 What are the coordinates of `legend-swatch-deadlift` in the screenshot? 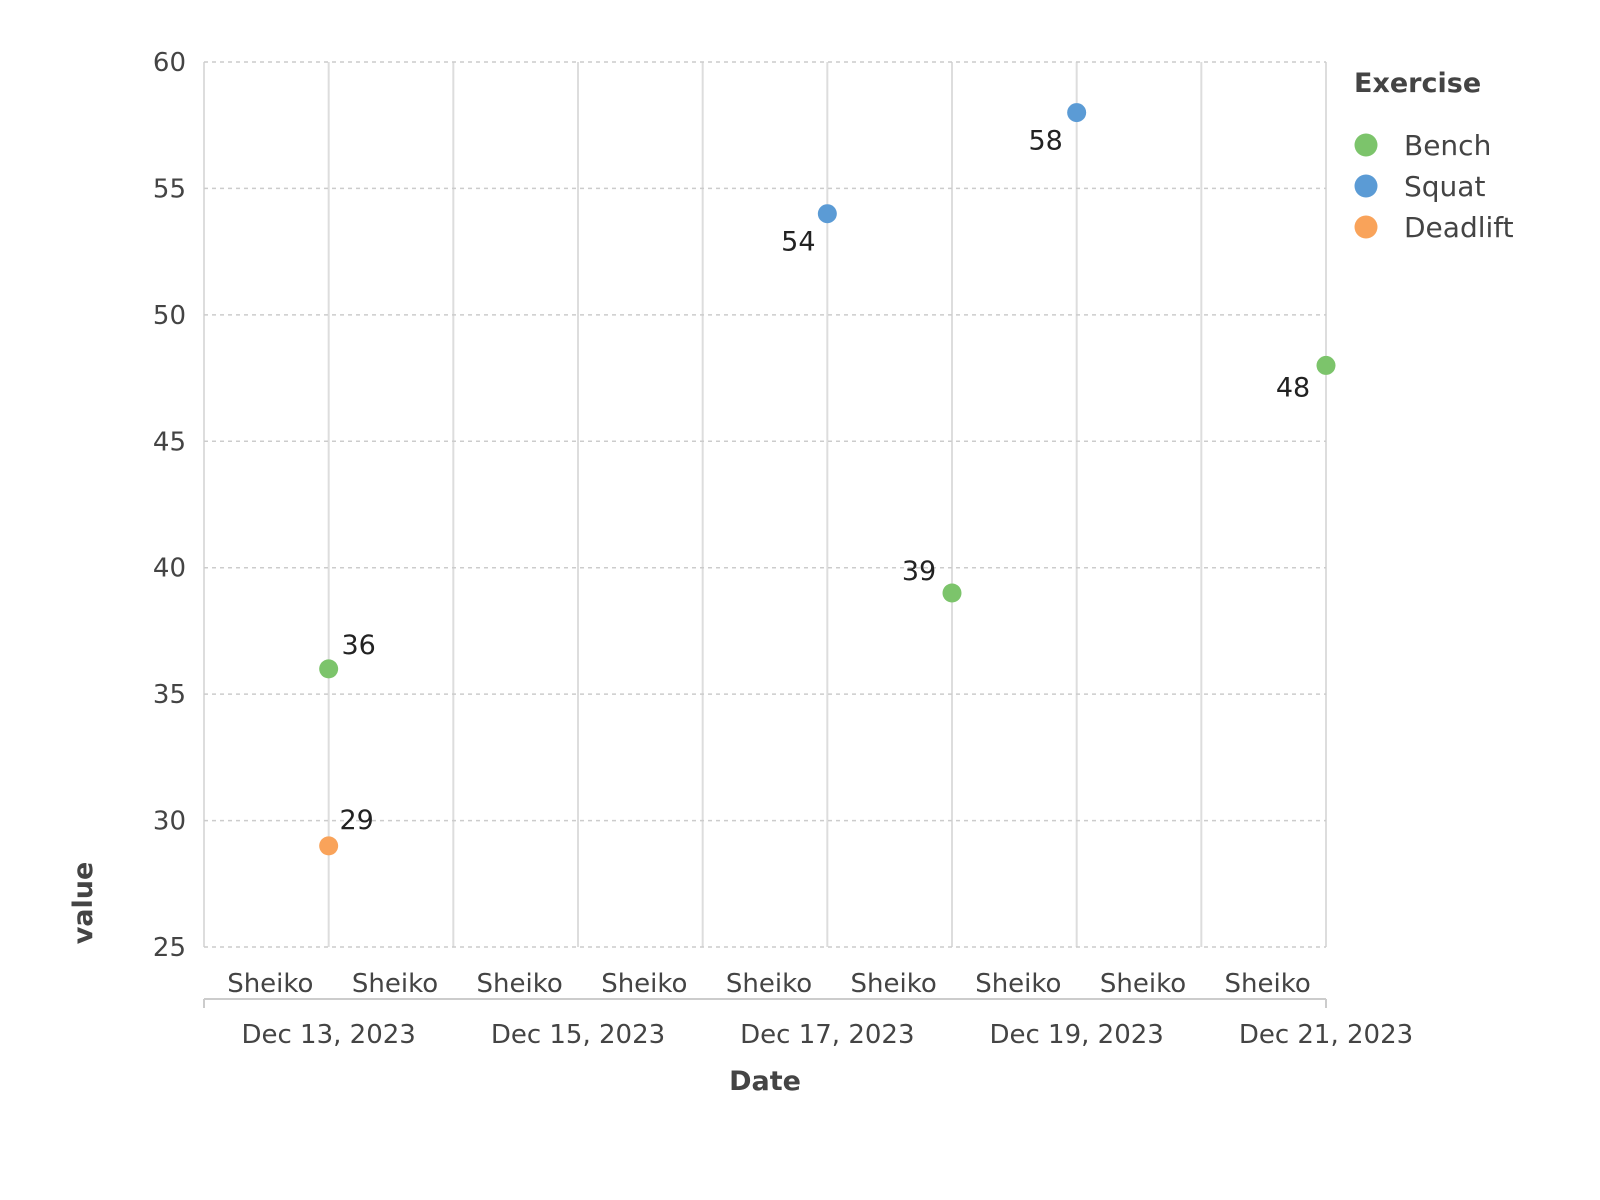 It's located at (1366, 227).